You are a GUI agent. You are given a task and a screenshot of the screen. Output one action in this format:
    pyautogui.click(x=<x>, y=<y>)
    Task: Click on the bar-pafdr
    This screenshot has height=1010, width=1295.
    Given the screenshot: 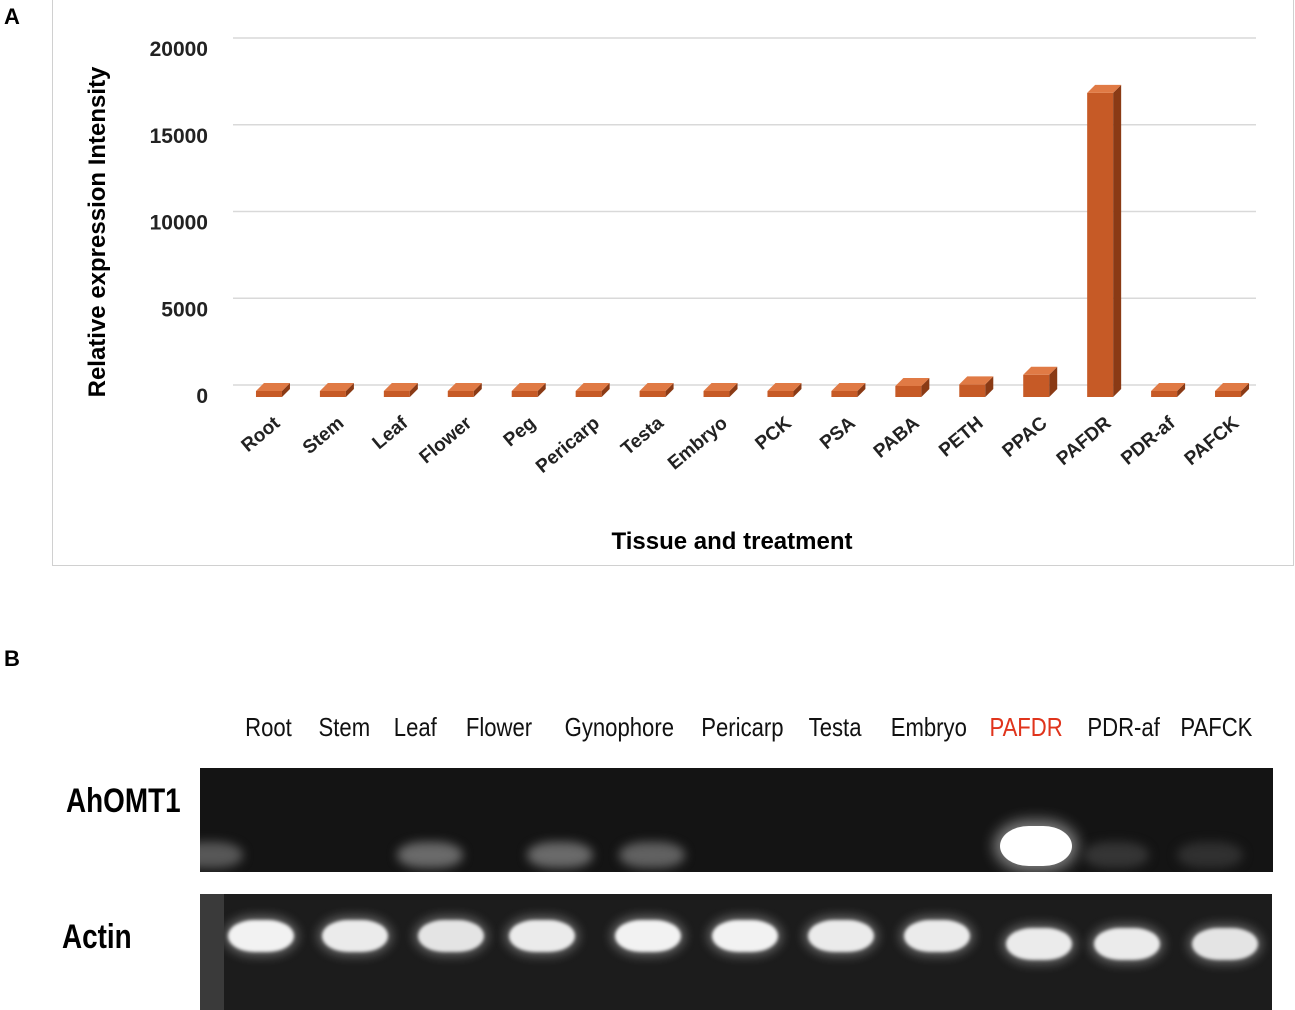 What is the action you would take?
    pyautogui.click(x=1104, y=240)
    